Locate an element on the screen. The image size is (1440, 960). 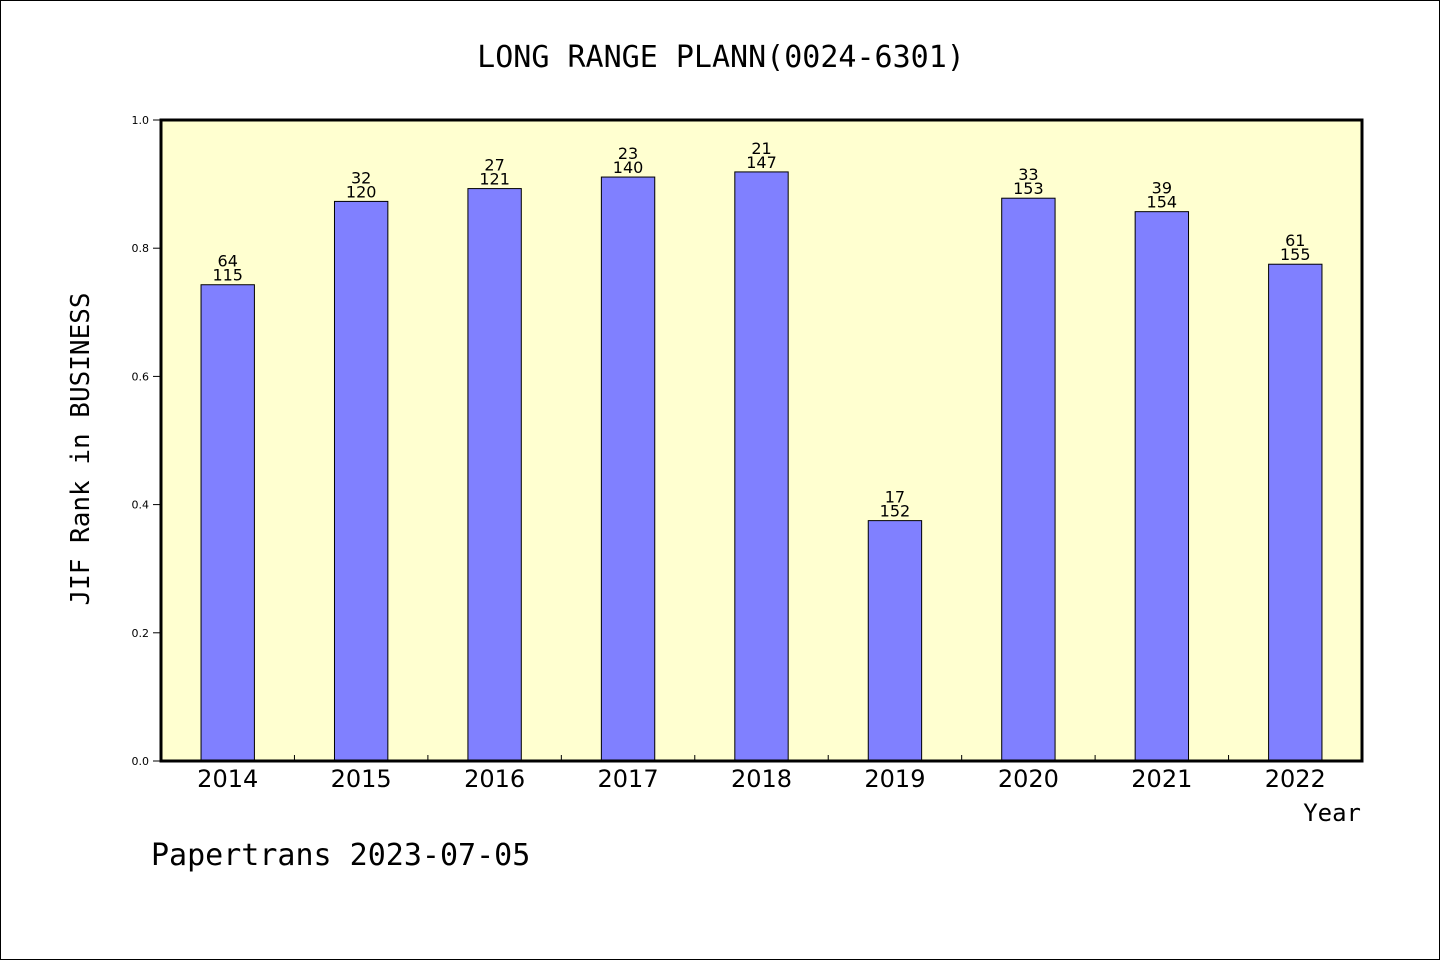
bar-2014 is located at coordinates (227, 523).